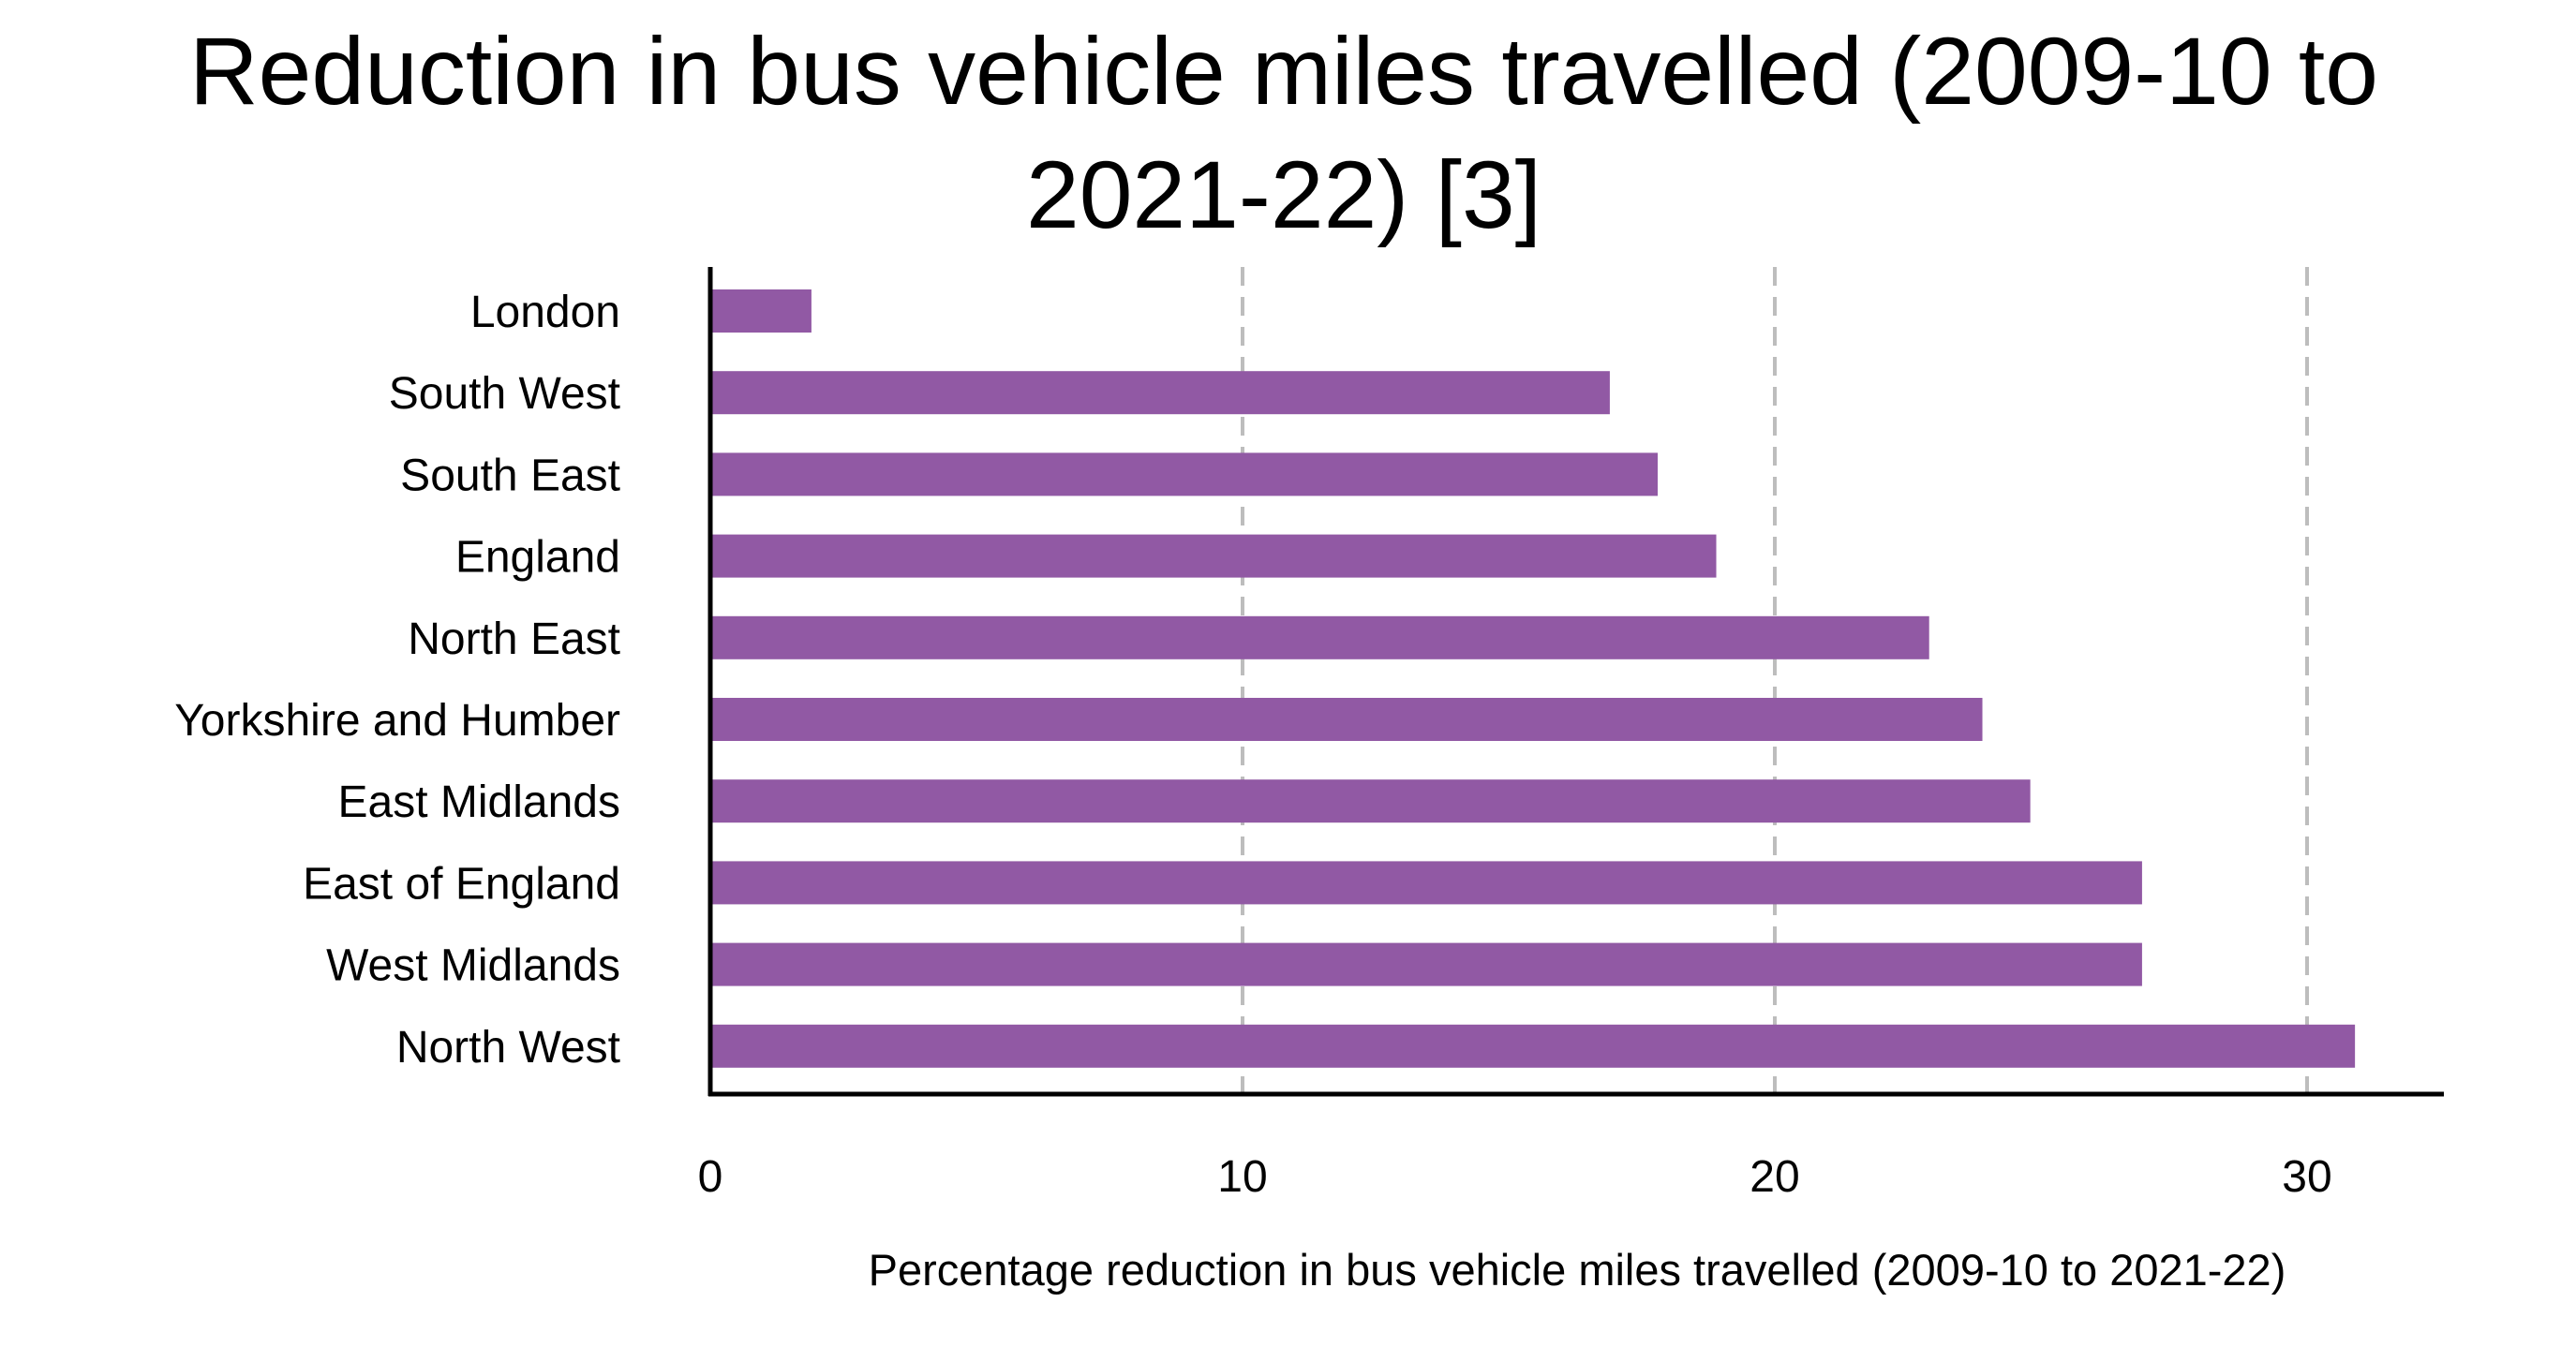 Image resolution: width=2576 pixels, height=1362 pixels. What do you see at coordinates (545, 312) in the screenshot?
I see `category-label: London` at bounding box center [545, 312].